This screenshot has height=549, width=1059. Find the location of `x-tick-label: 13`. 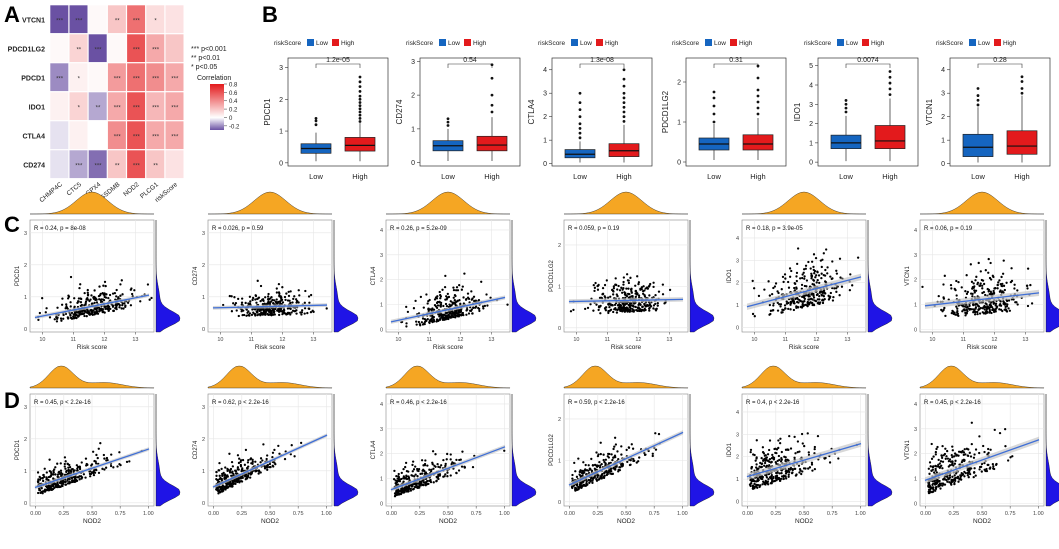

x-tick-label: 13 is located at coordinates (847, 340).